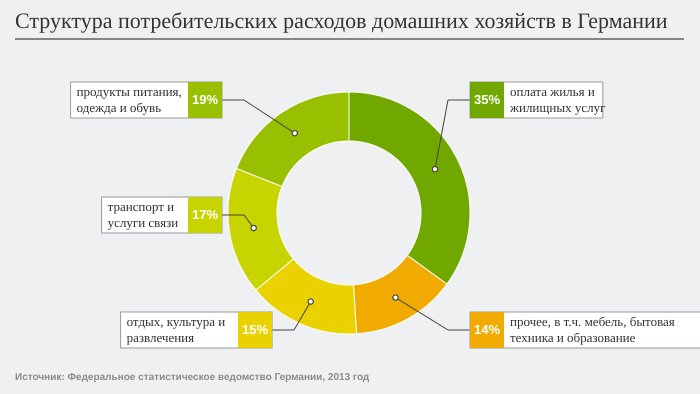  What do you see at coordinates (205, 214) in the screenshot?
I see `data-label: 17%` at bounding box center [205, 214].